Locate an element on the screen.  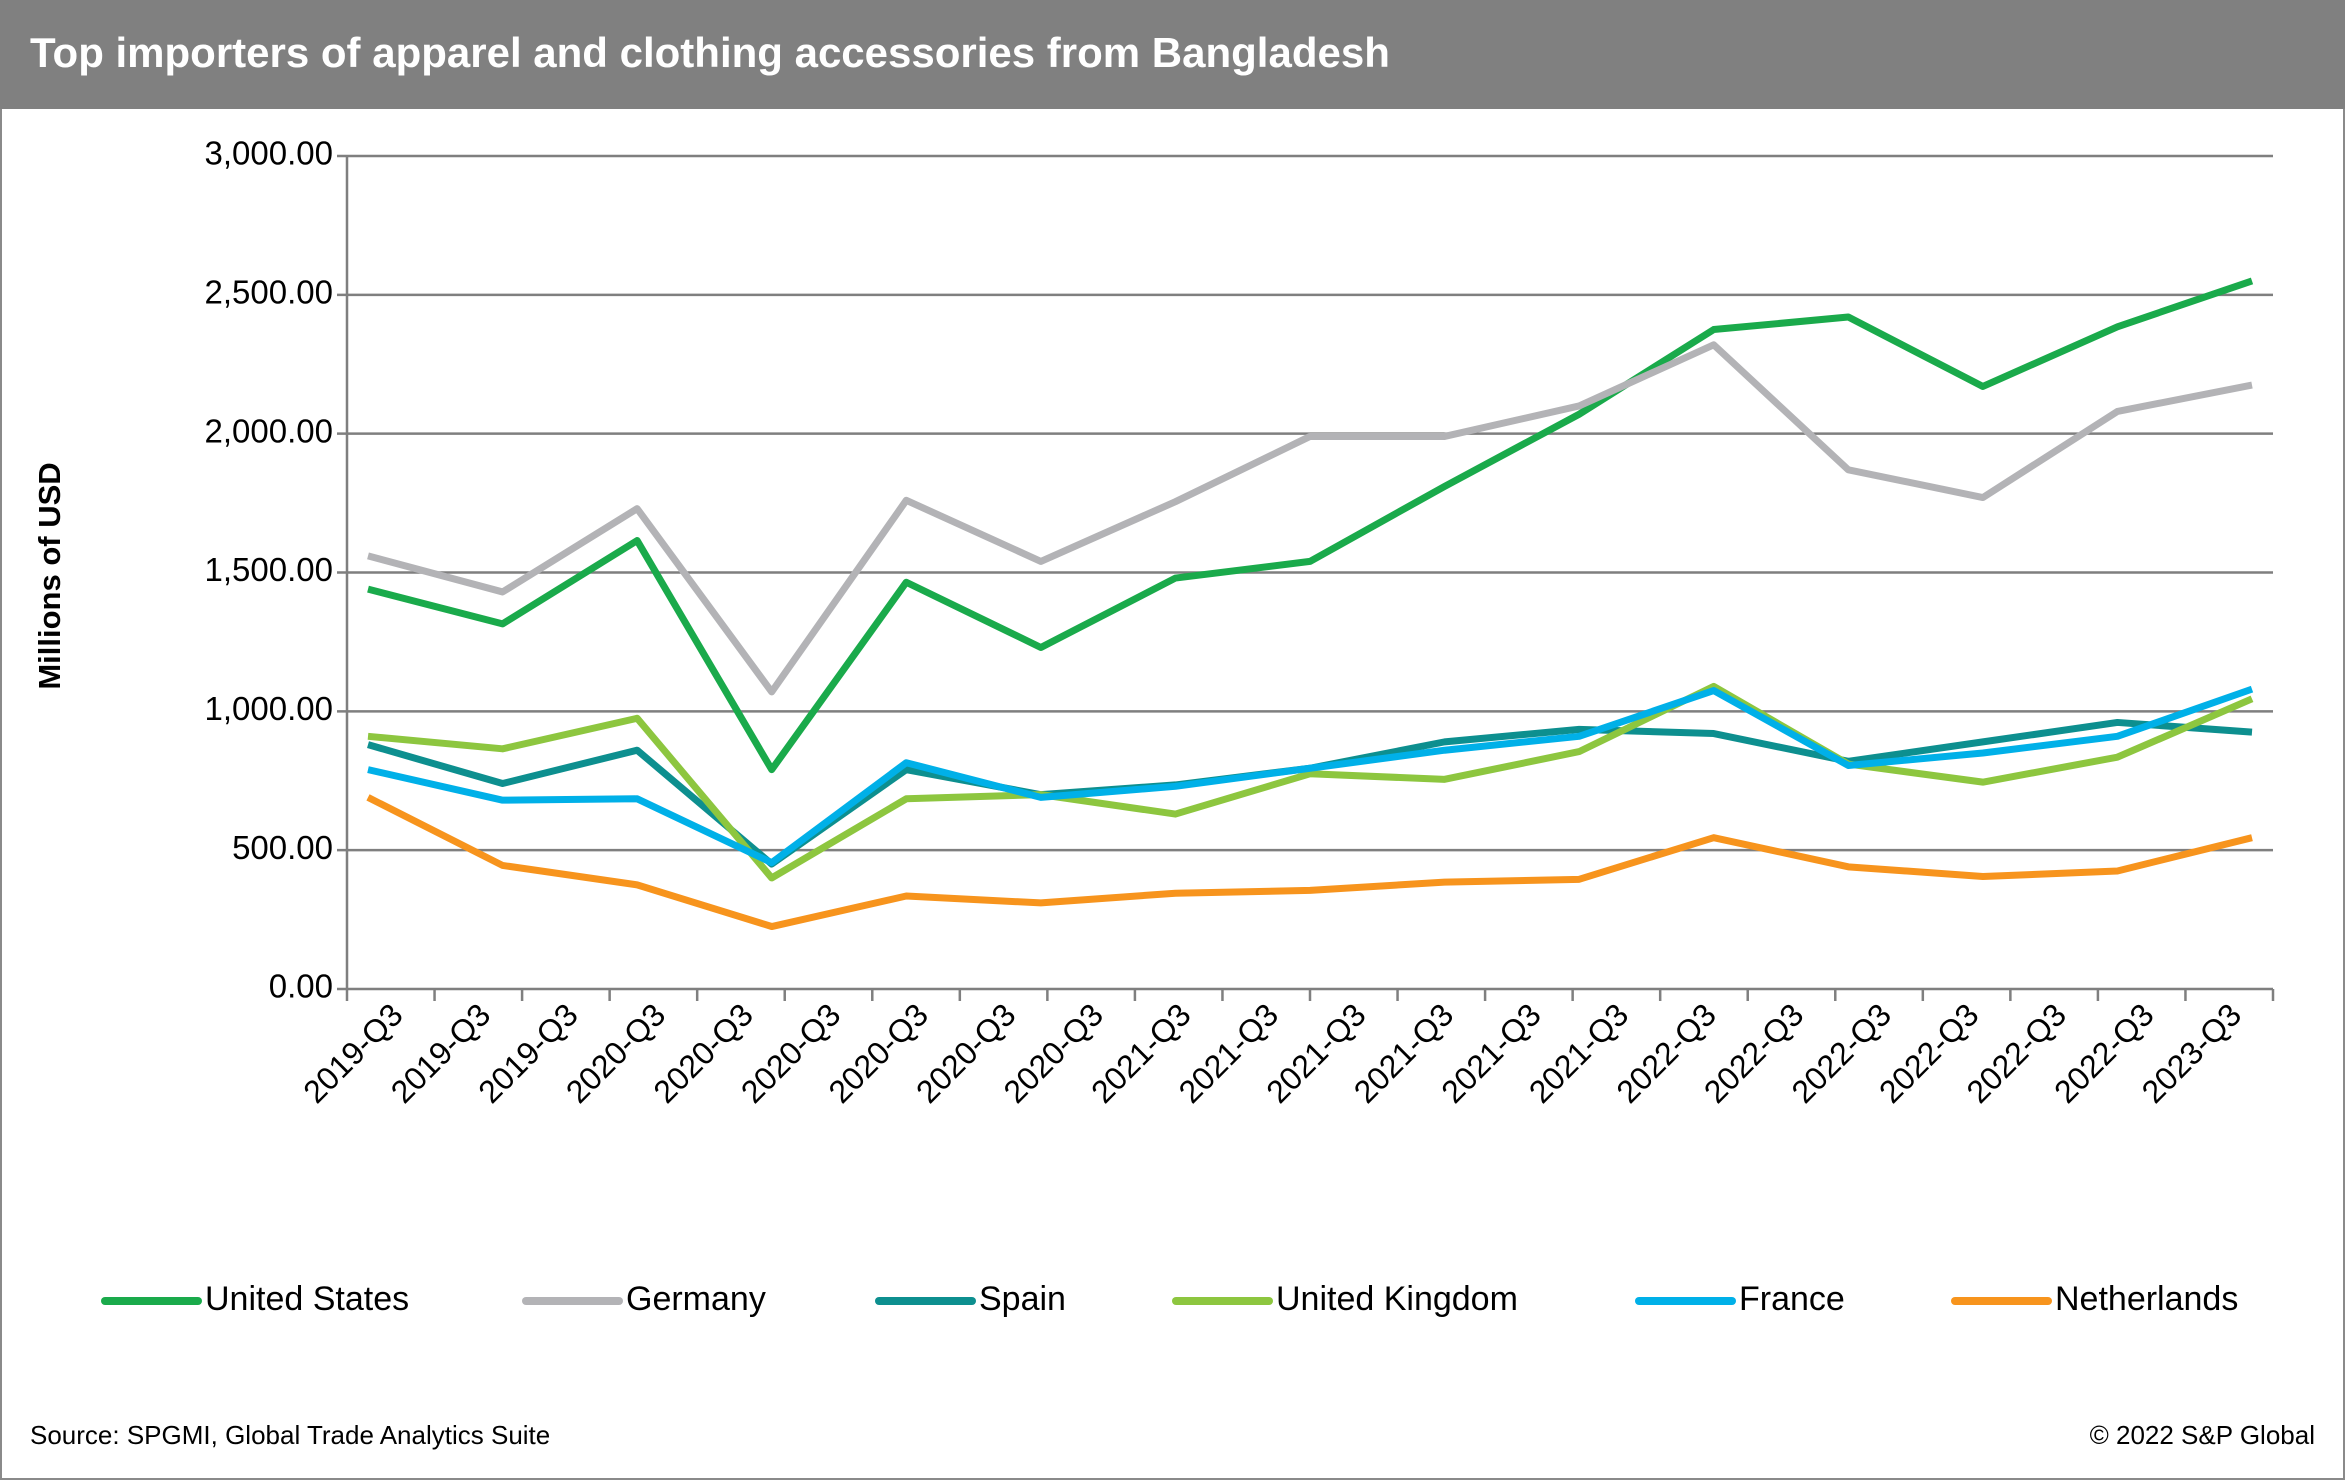
header is located at coordinates (1172, 54).